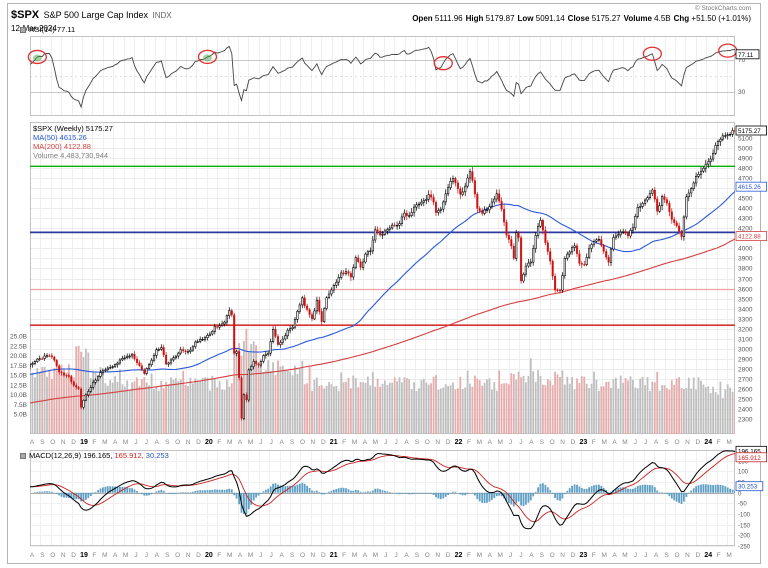 The image size is (768, 568). What do you see at coordinates (743, 463) in the screenshot?
I see `svg-text: 150` at bounding box center [743, 463].